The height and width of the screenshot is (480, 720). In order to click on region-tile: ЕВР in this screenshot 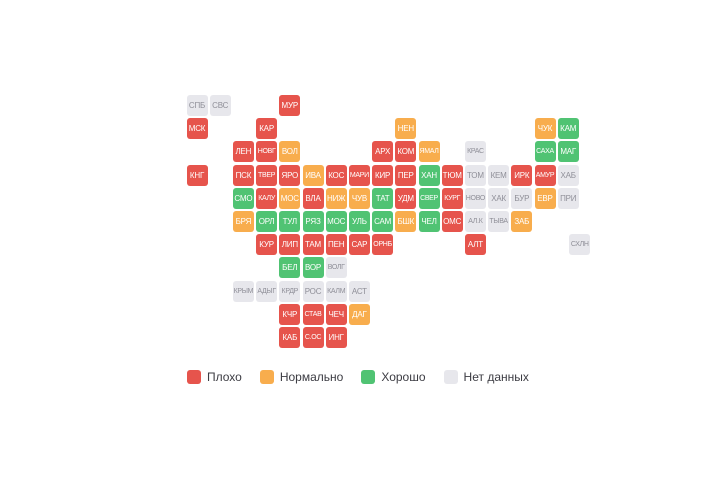, I will do `click(545, 198)`.